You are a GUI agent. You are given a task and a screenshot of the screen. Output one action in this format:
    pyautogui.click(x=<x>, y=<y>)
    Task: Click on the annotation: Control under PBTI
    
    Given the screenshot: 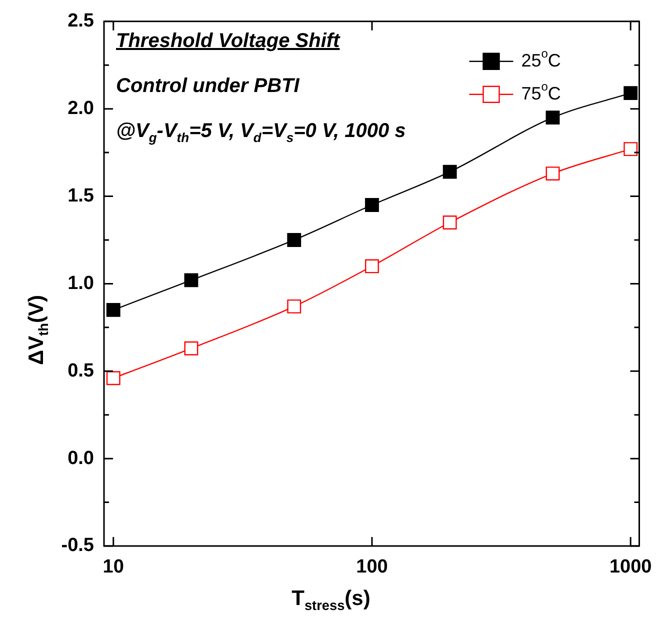 What is the action you would take?
    pyautogui.click(x=208, y=86)
    